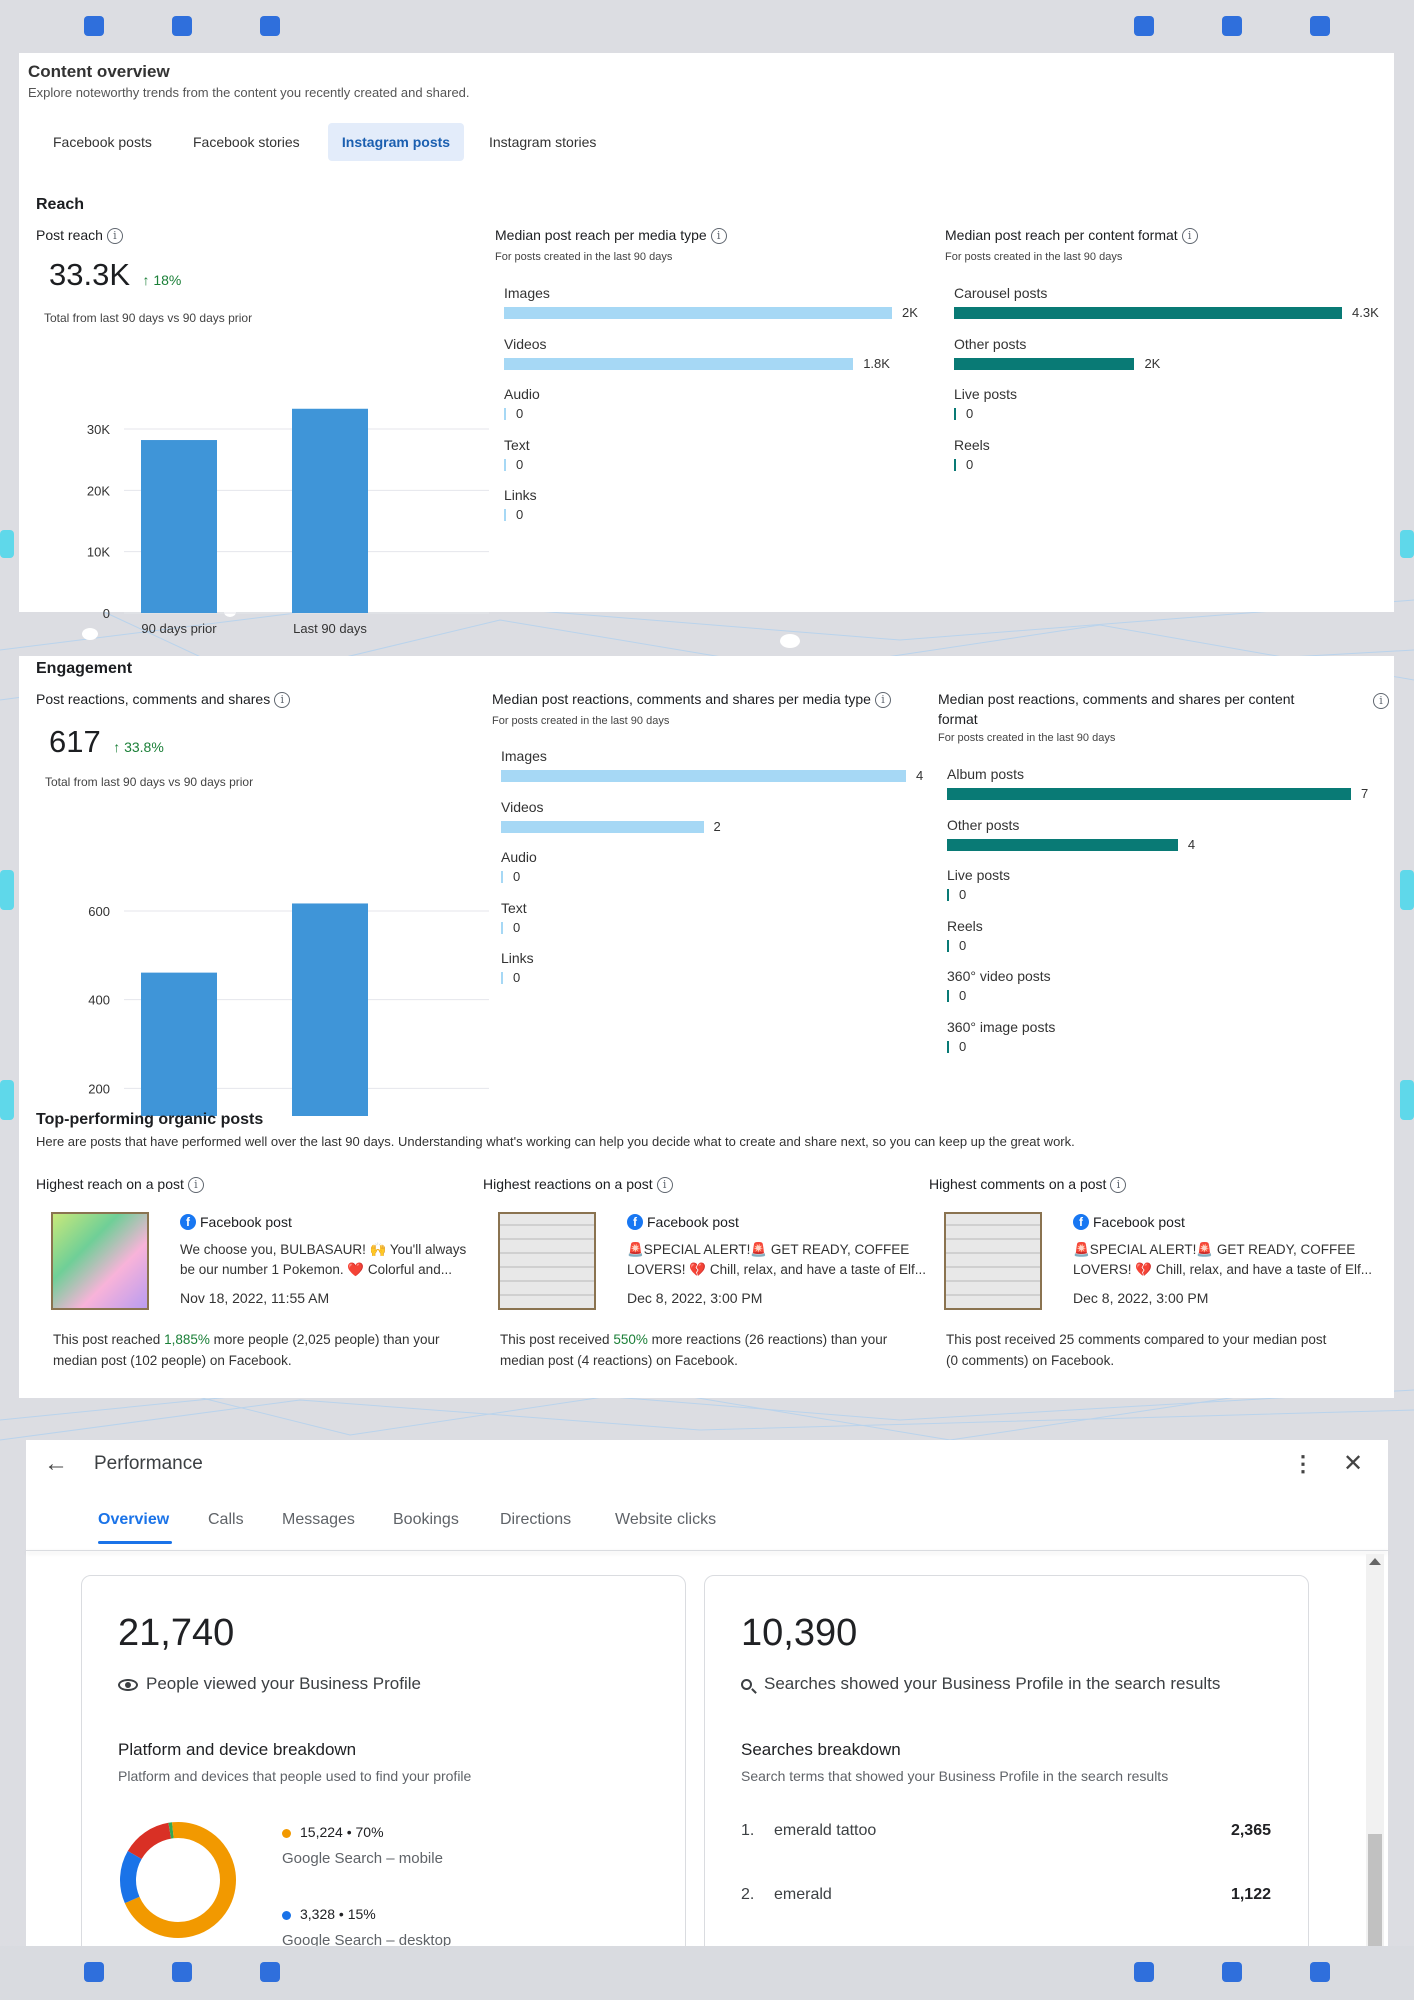 The image size is (1414, 2000). What do you see at coordinates (178, 1880) in the screenshot?
I see `donut-slice` at bounding box center [178, 1880].